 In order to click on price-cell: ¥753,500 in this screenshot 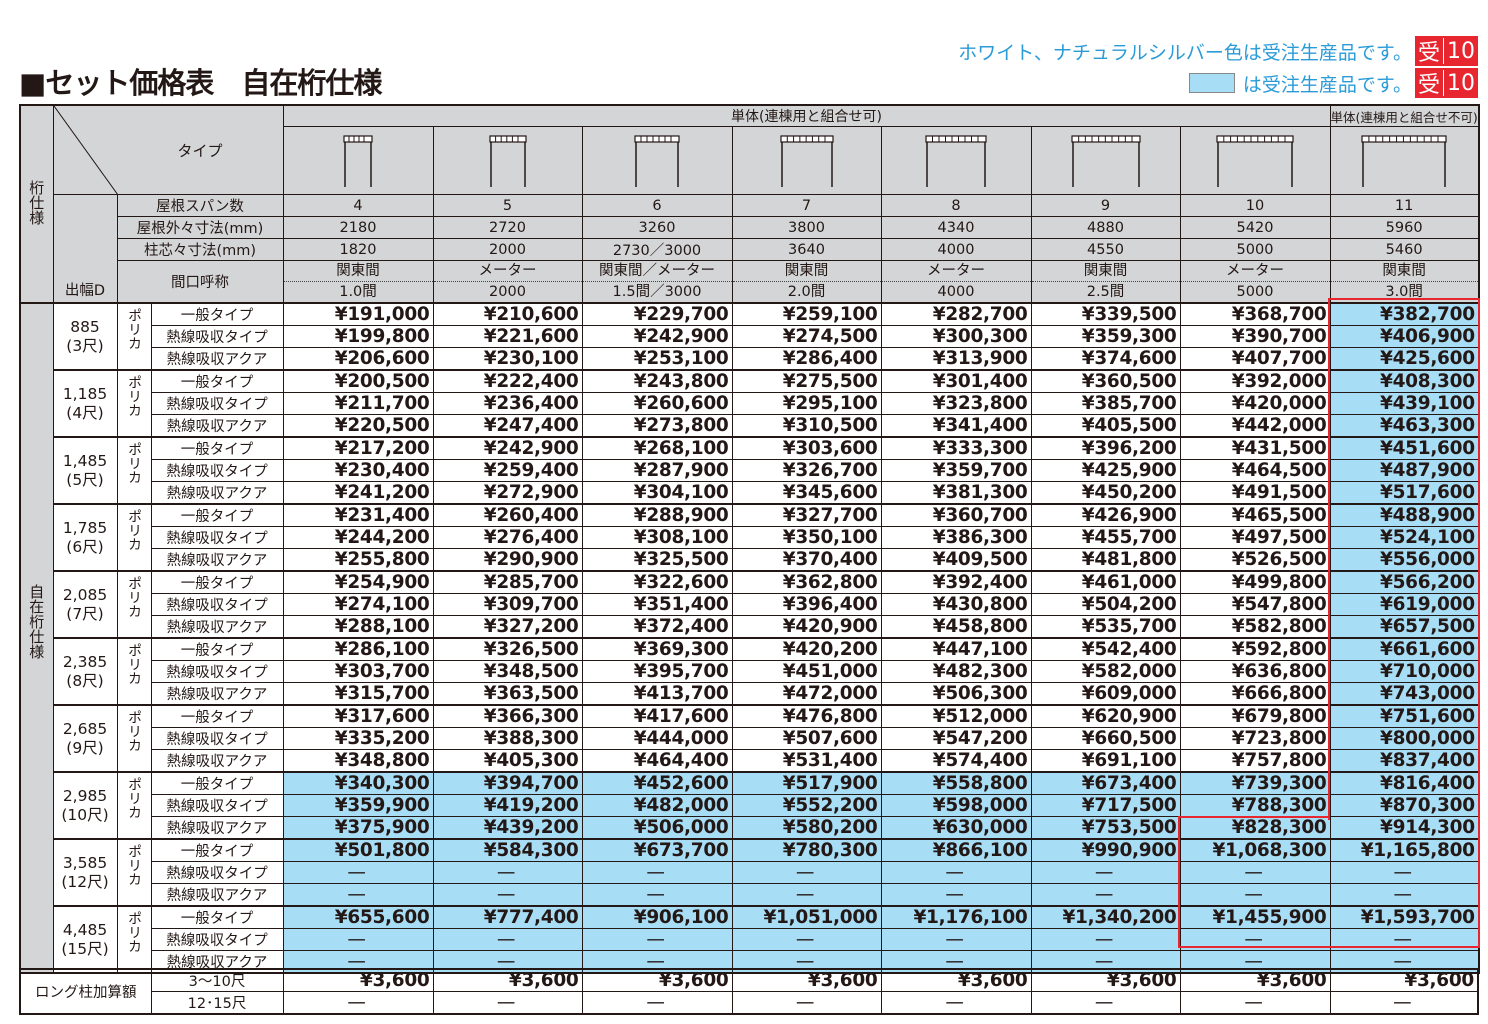, I will do `click(1105, 828)`.